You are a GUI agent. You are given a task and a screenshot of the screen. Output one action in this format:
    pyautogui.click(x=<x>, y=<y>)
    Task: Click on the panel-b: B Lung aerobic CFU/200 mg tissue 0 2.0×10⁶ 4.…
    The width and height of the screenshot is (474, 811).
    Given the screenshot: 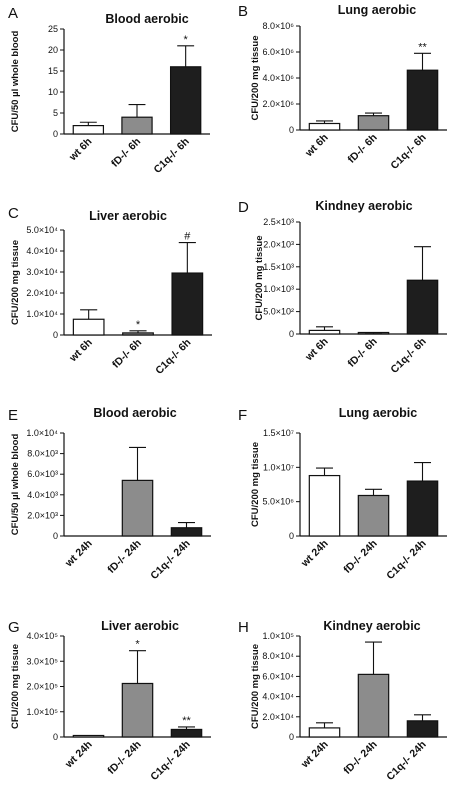 What is the action you would take?
    pyautogui.click(x=342, y=87)
    